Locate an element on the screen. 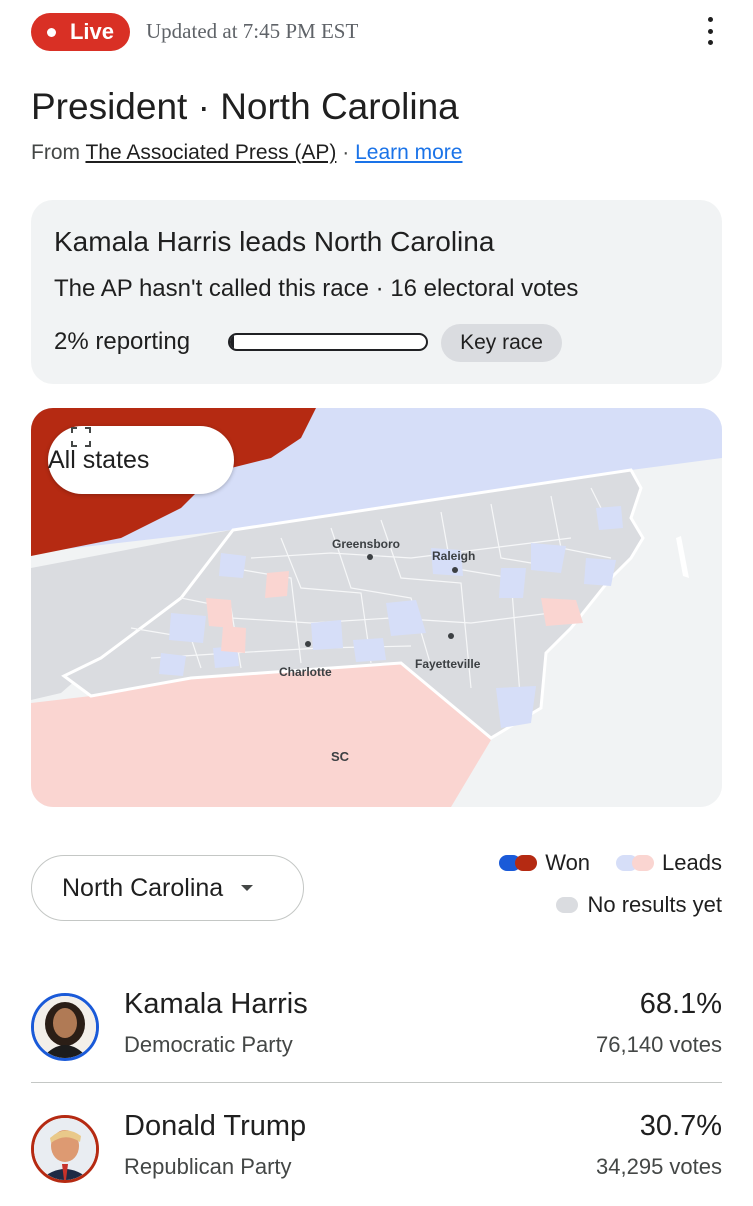 The height and width of the screenshot is (1206, 753). candidate-percent: 30.7% is located at coordinates (680, 1126).